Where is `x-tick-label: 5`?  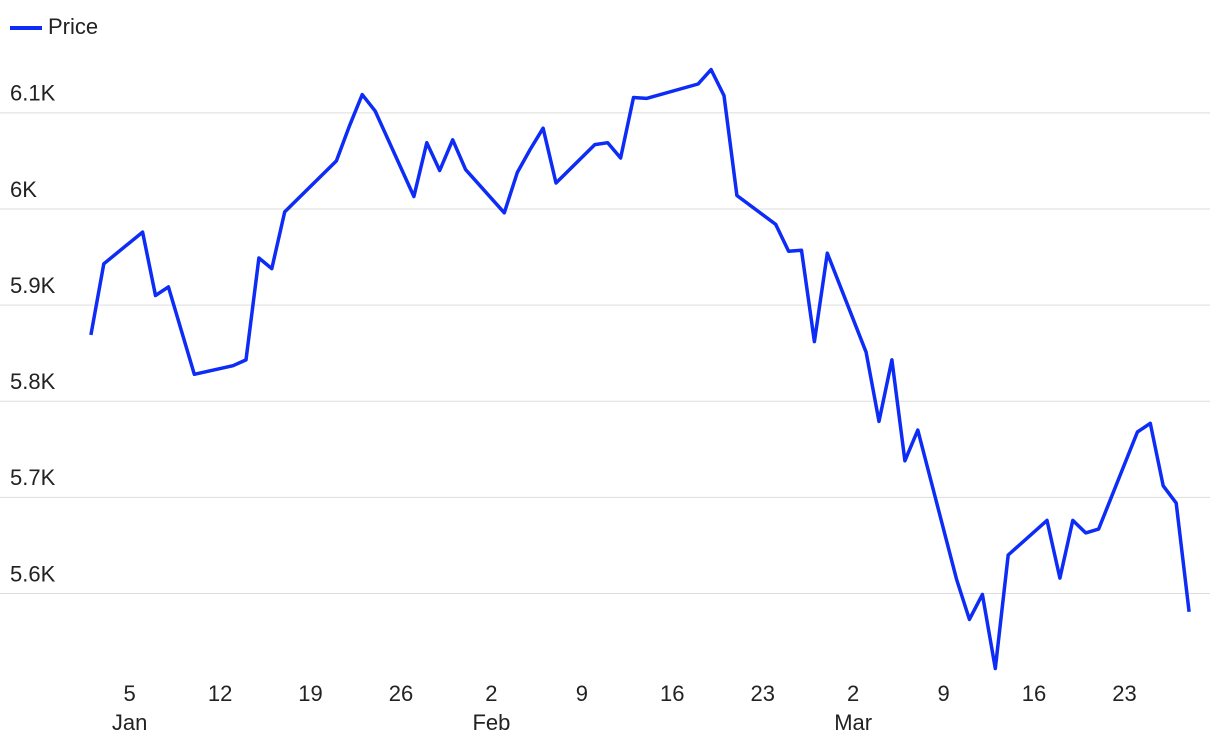
x-tick-label: 5 is located at coordinates (130, 693).